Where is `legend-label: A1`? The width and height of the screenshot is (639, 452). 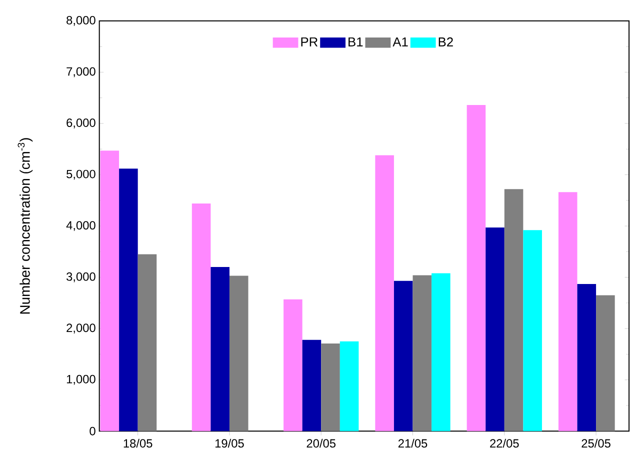 legend-label: A1 is located at coordinates (400, 41).